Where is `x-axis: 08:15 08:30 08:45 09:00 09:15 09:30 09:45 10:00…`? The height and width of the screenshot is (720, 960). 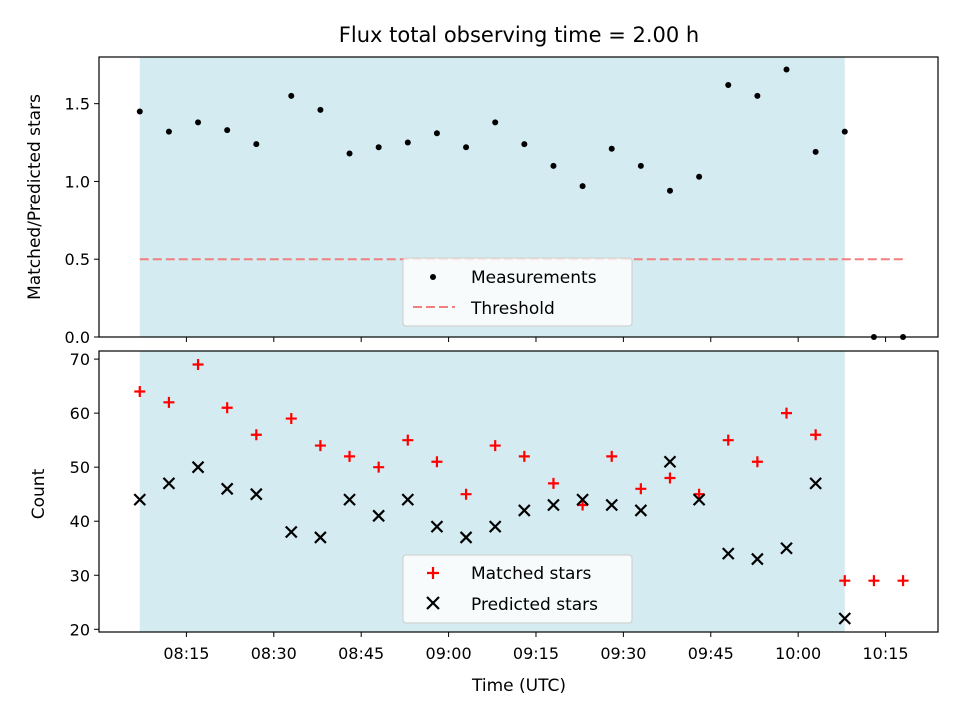
x-axis: 08:15 08:30 08:45 09:00 09:15 09:30 09:45 10:00… is located at coordinates (536, 647).